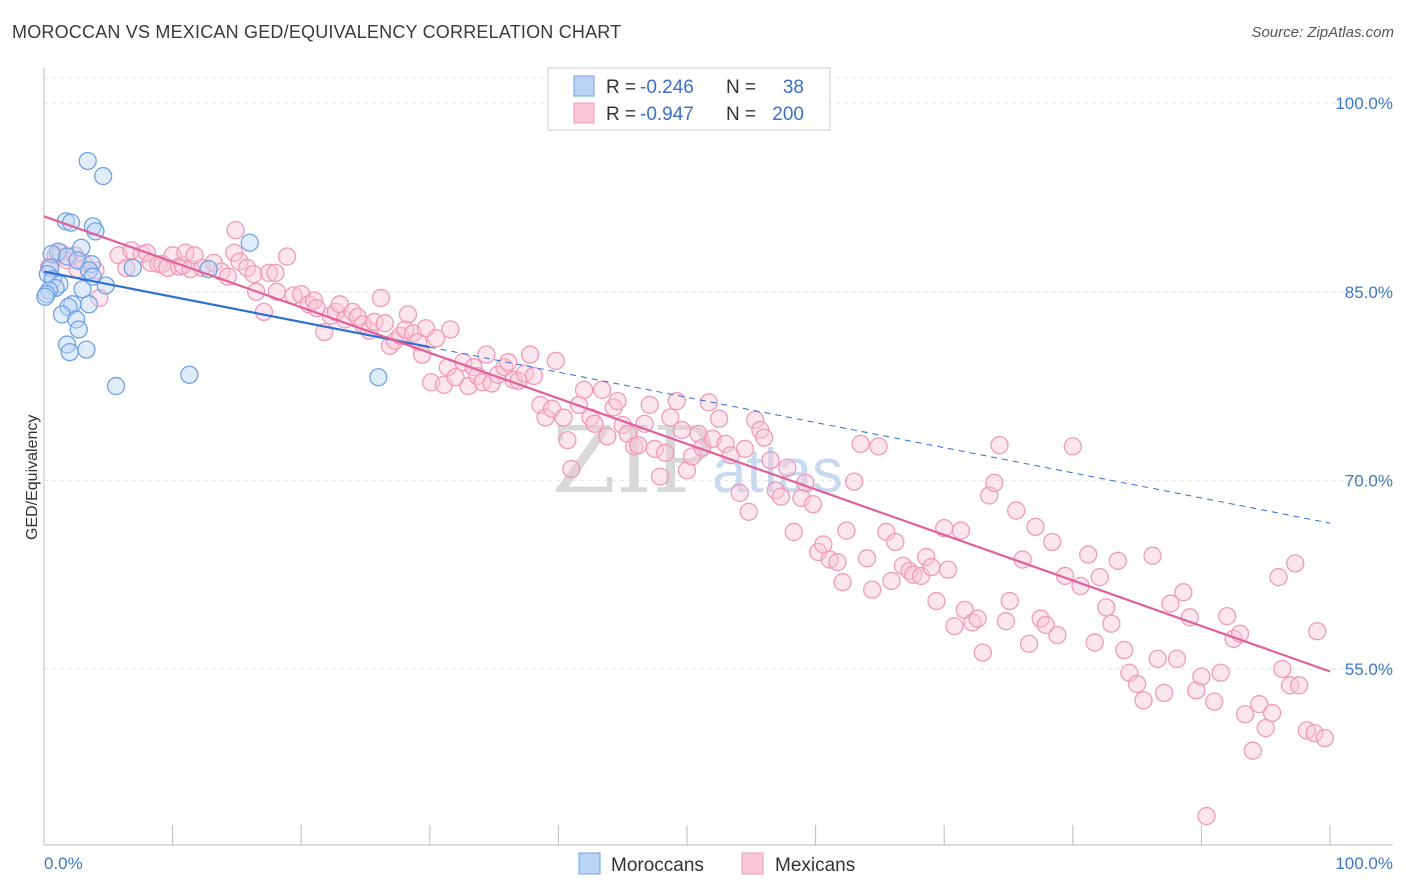 The width and height of the screenshot is (1406, 892). I want to click on bottom-legend-label-mexicans: Mexicans, so click(815, 865).